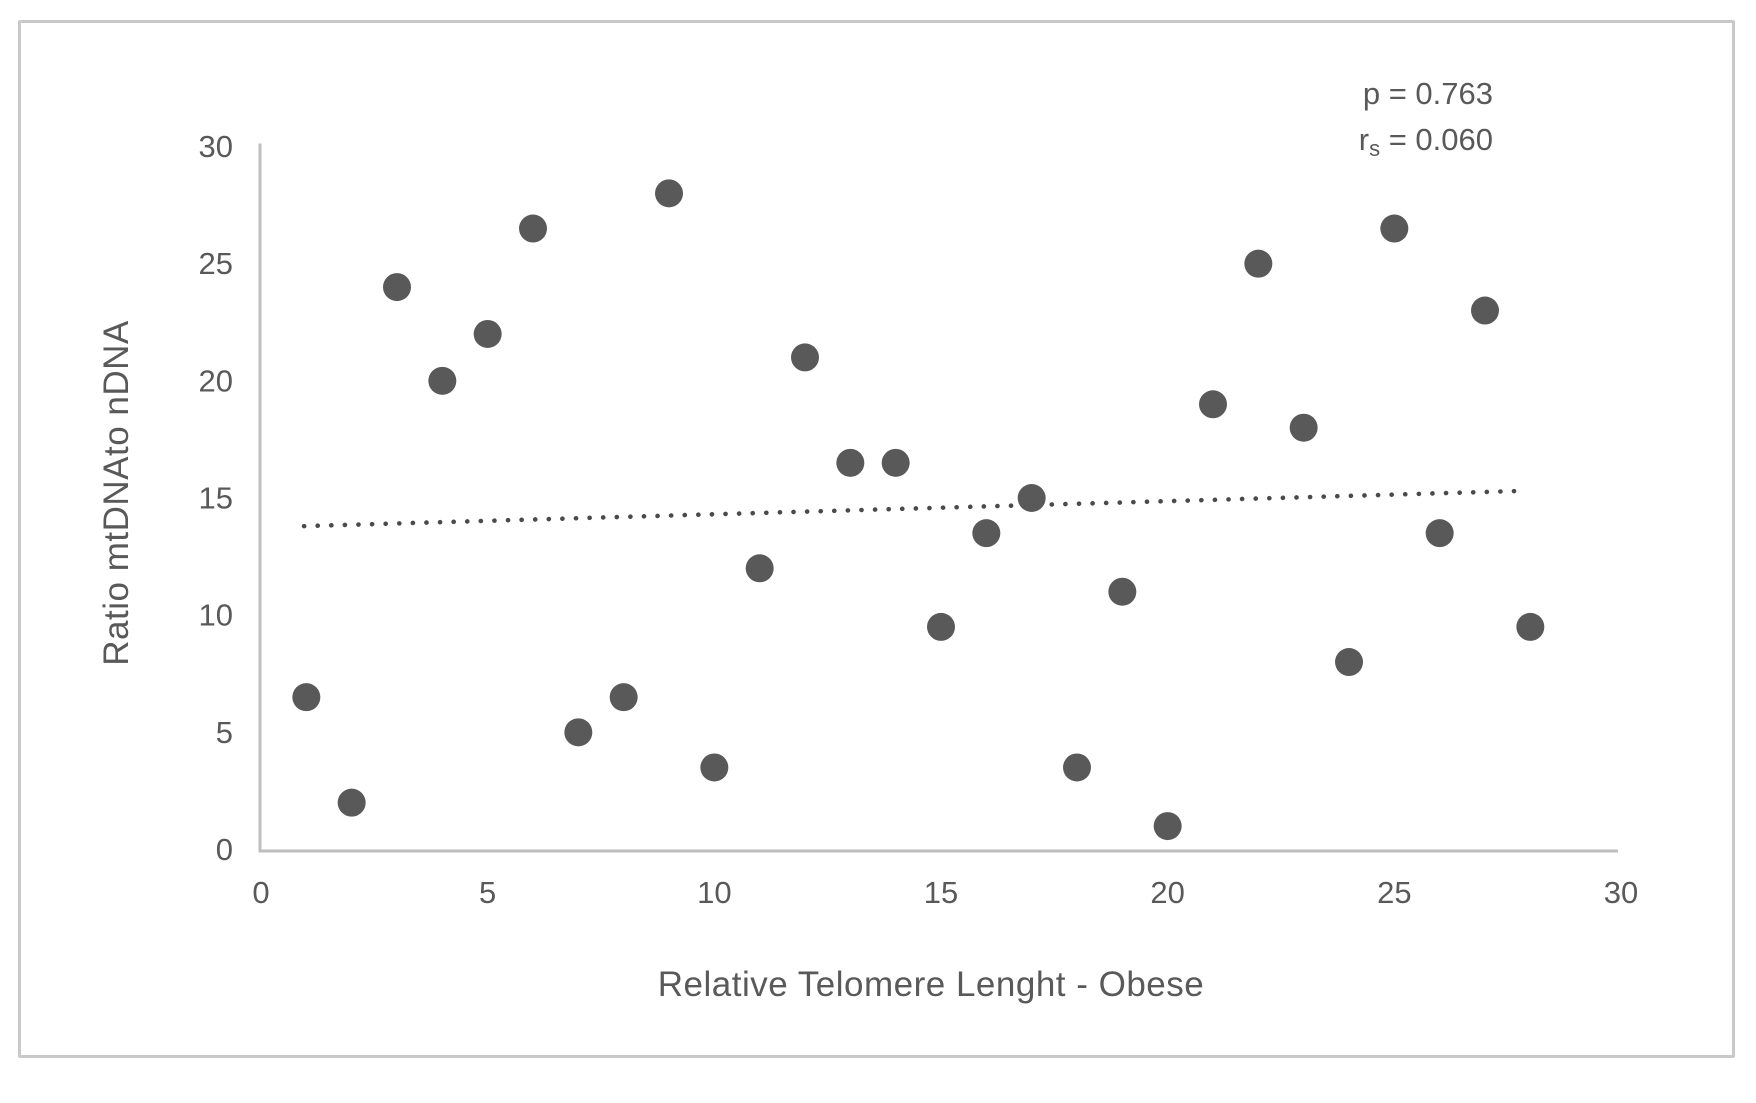 This screenshot has height=1103, width=1756. I want to click on y-tick-label: 20, so click(216, 380).